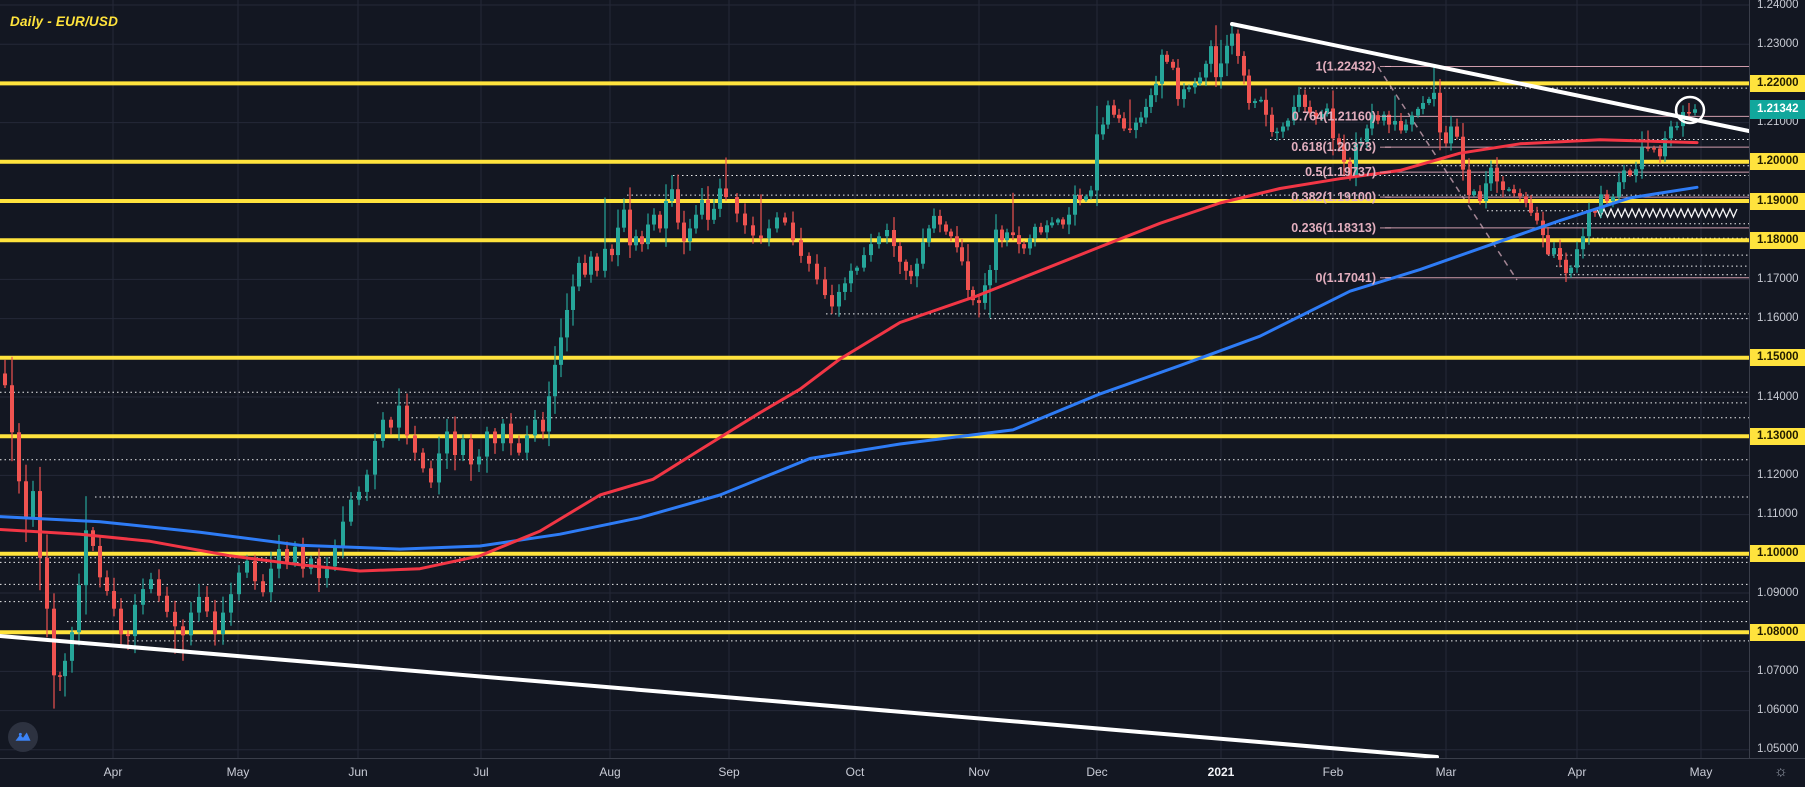  I want to click on highlight-circle-annotation, so click(1690, 110).